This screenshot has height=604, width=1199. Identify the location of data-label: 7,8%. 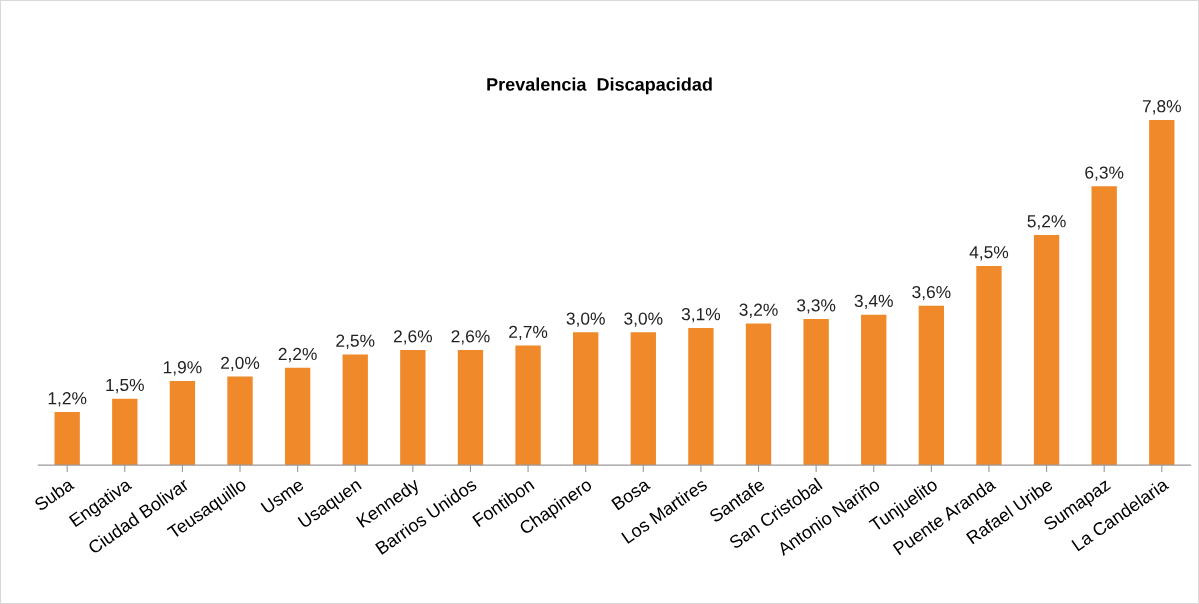
(1161, 107).